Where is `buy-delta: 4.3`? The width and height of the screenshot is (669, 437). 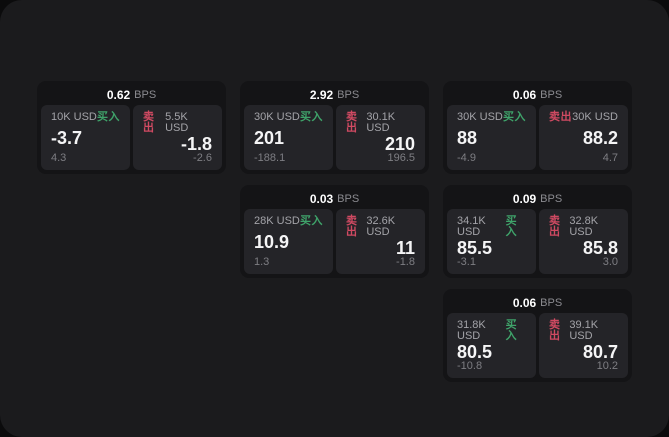 buy-delta: 4.3 is located at coordinates (59, 158).